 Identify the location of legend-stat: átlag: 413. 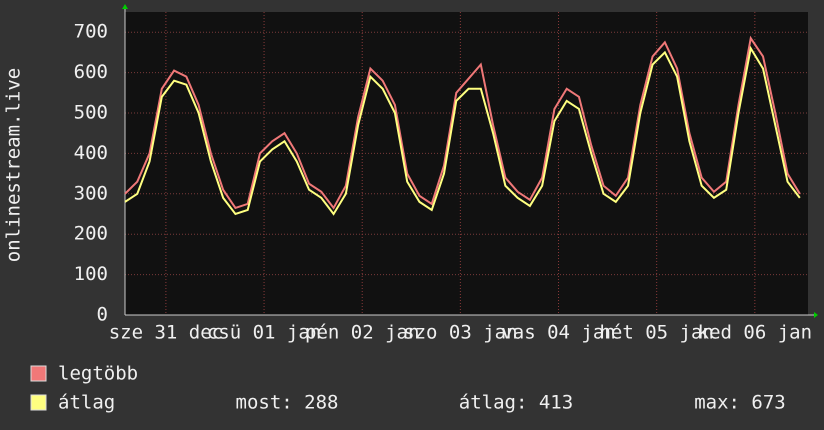
(516, 403).